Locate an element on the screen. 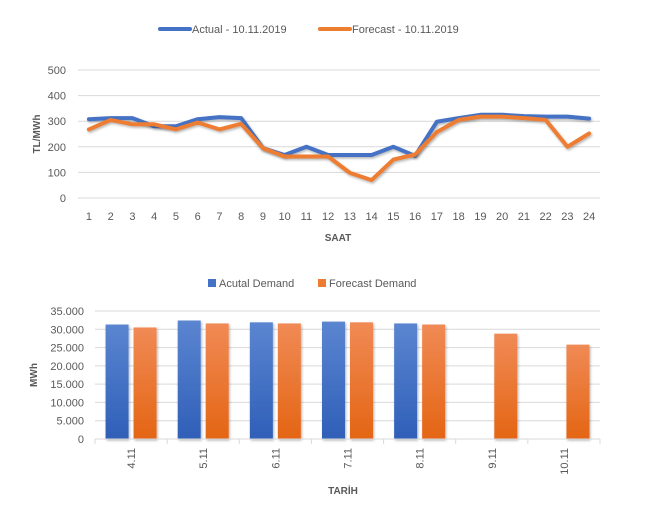  bar-y-tick-label: 0 is located at coordinates (81, 440).